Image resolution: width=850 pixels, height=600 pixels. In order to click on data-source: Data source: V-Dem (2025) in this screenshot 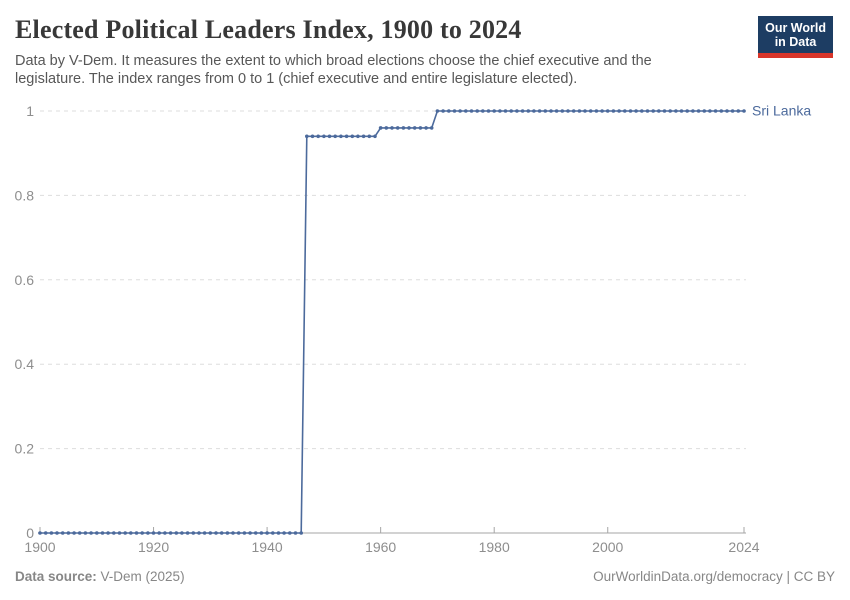, I will do `click(100, 576)`.